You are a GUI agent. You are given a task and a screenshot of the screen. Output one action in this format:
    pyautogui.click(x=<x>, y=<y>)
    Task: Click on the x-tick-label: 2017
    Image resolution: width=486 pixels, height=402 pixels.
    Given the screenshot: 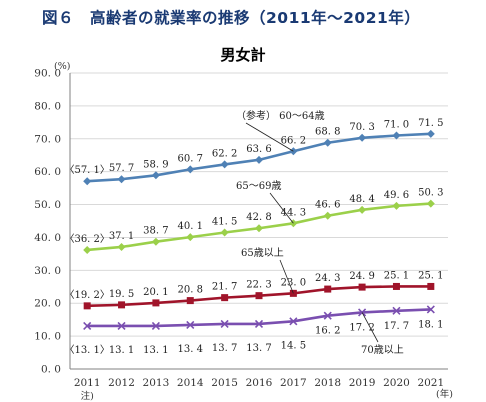 What is the action you would take?
    pyautogui.click(x=293, y=383)
    